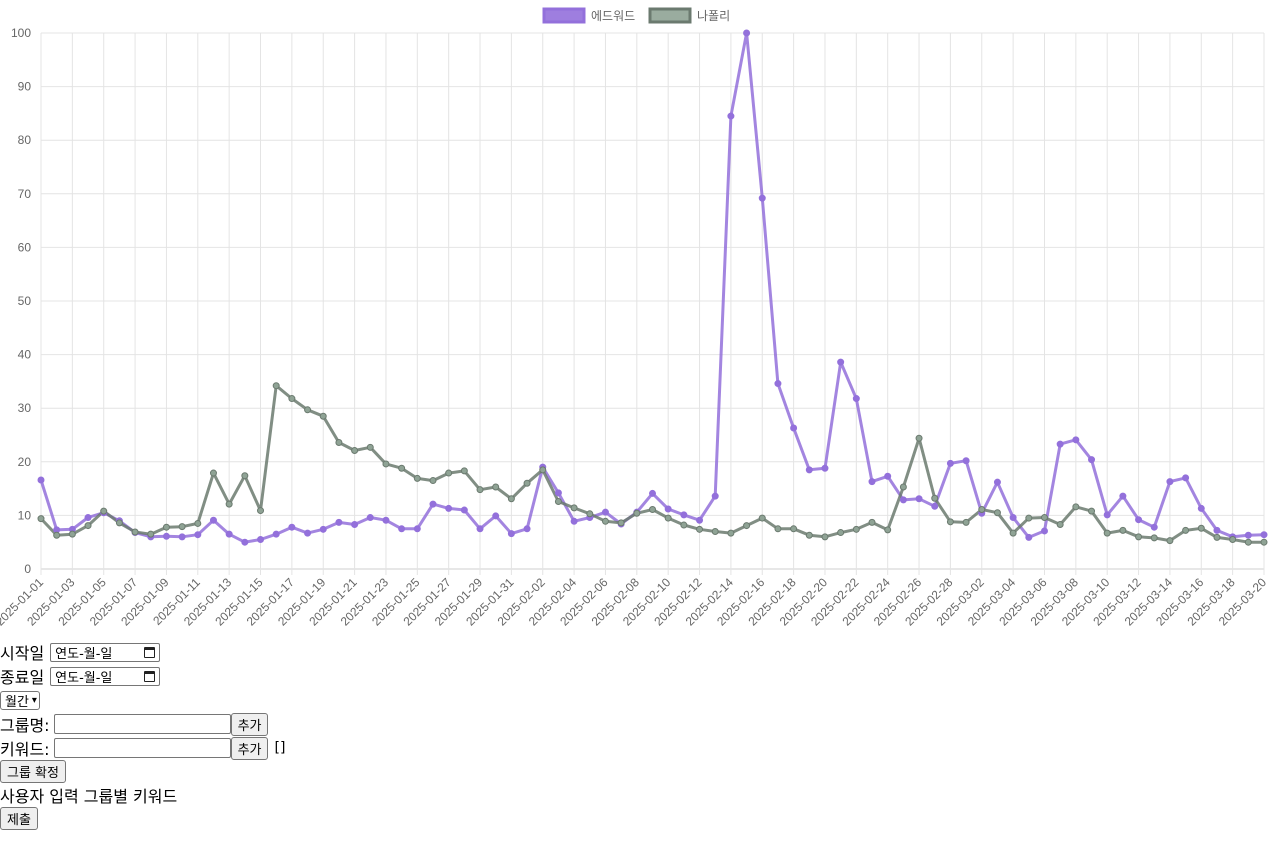  Describe the element at coordinates (142, 748) in the screenshot. I see `keyword-input` at that location.